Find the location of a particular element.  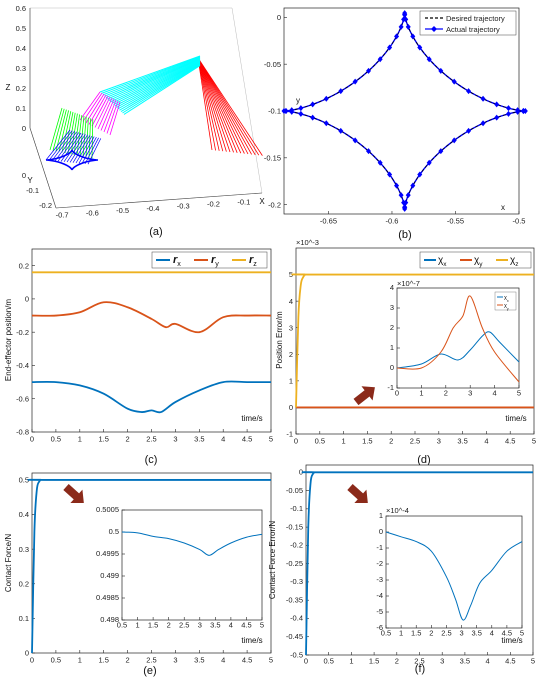

y-axis-label: y is located at coordinates (298, 100).